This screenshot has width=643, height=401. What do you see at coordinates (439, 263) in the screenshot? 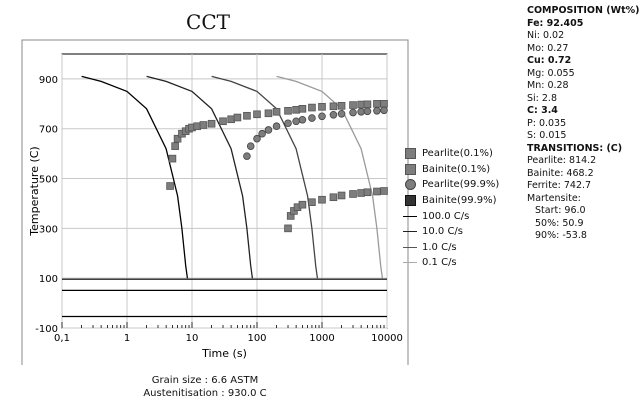
I see `legend-label: 0.1 C/s` at bounding box center [439, 263].